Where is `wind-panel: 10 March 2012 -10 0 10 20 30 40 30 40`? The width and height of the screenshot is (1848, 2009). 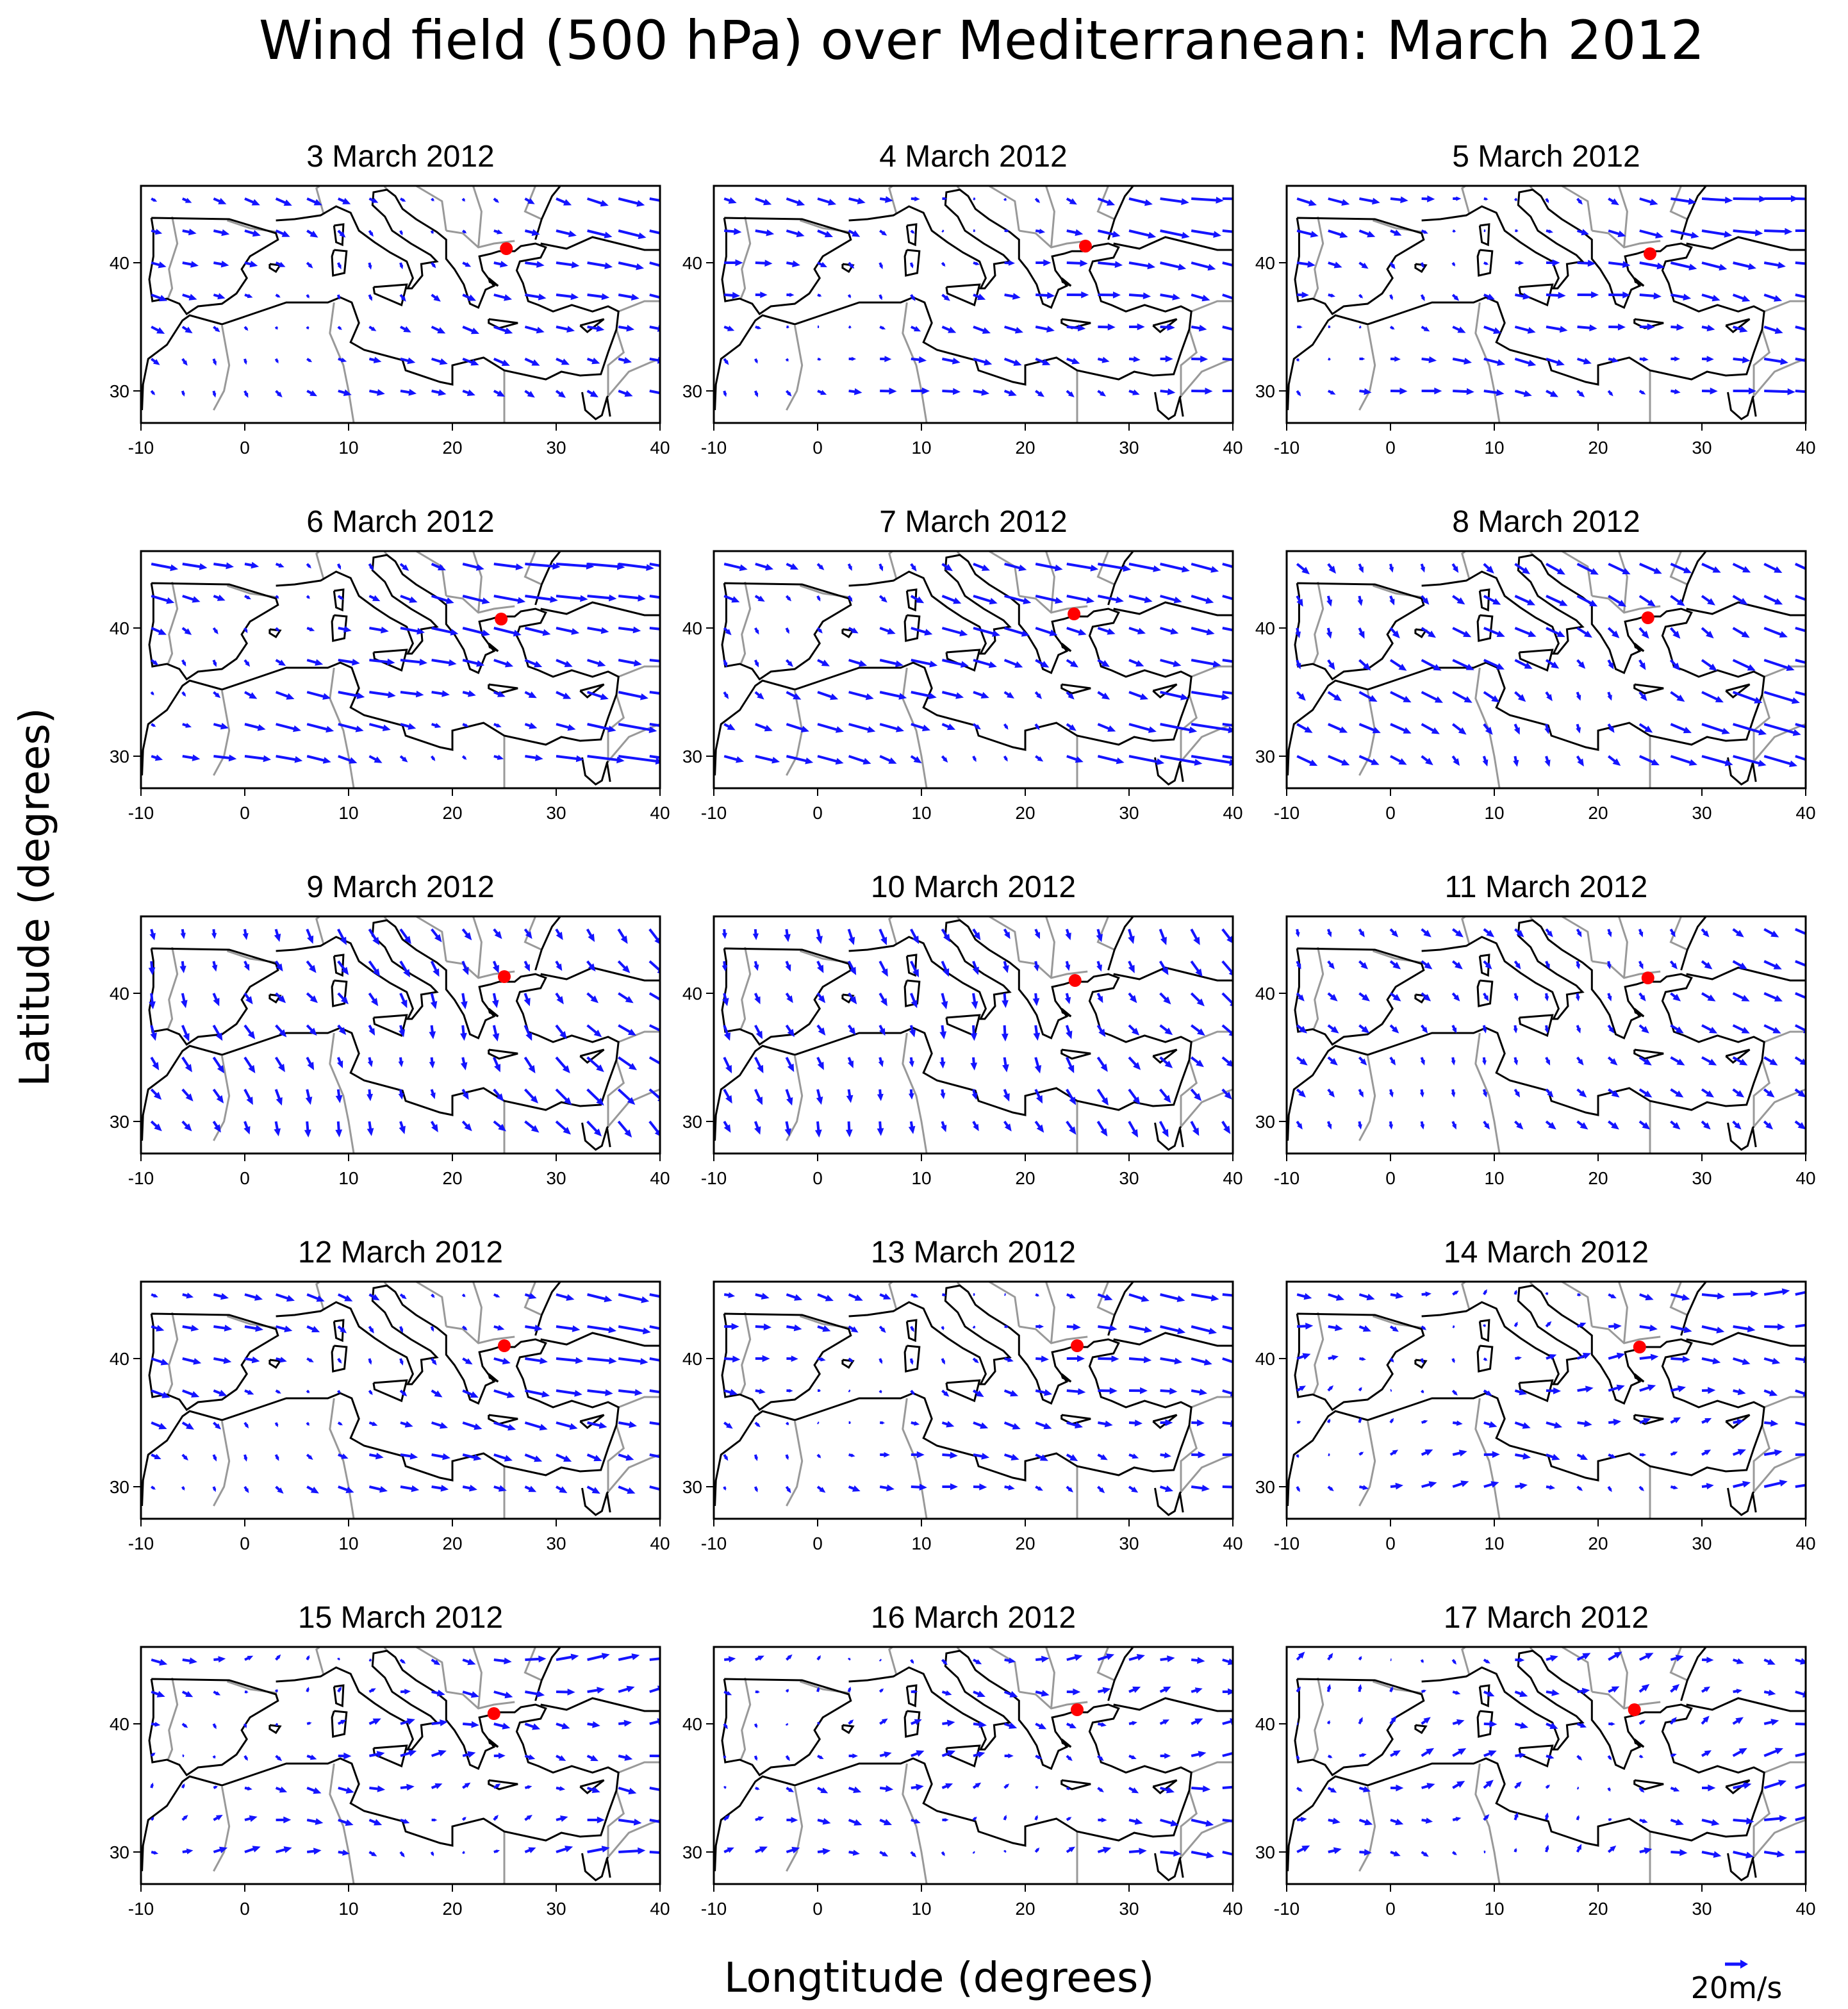
wind-panel: 10 March 2012 -10 0 10 20 30 40 30 40 is located at coordinates (986, 1010).